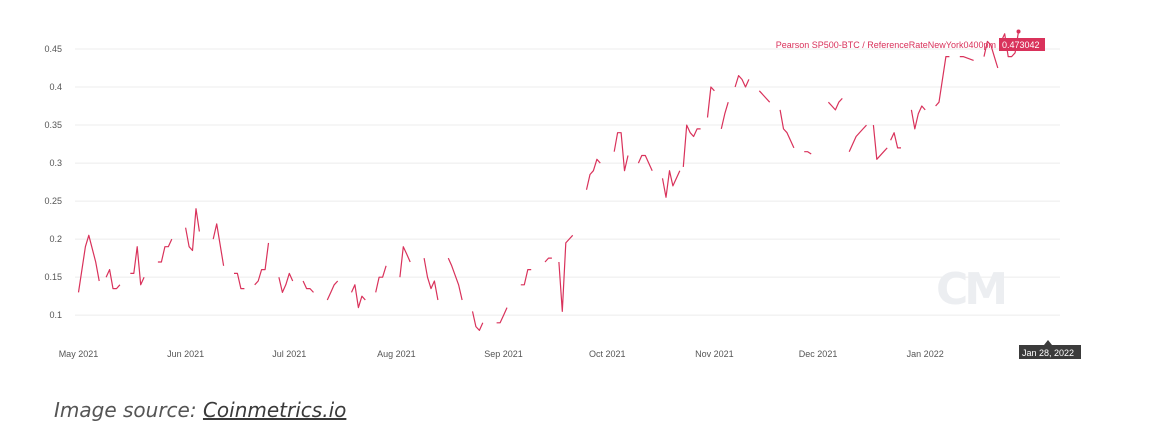  Describe the element at coordinates (55, 87) in the screenshot. I see `y-tick-label: 0.4` at that location.